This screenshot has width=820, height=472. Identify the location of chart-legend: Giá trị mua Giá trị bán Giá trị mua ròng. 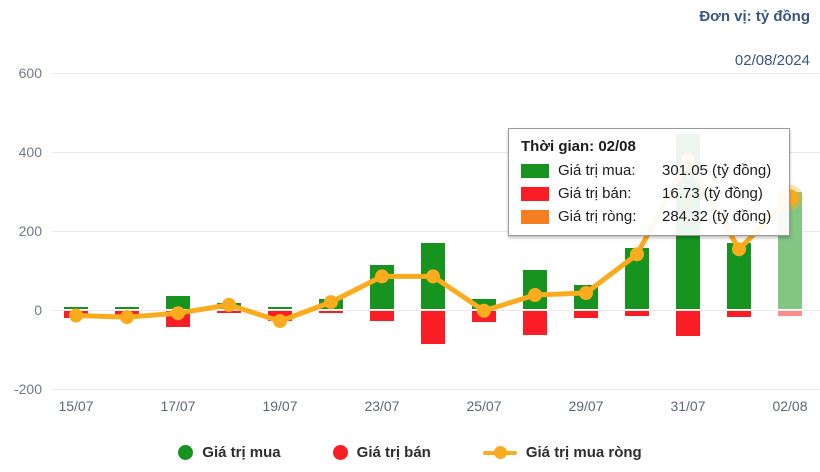
(410, 452).